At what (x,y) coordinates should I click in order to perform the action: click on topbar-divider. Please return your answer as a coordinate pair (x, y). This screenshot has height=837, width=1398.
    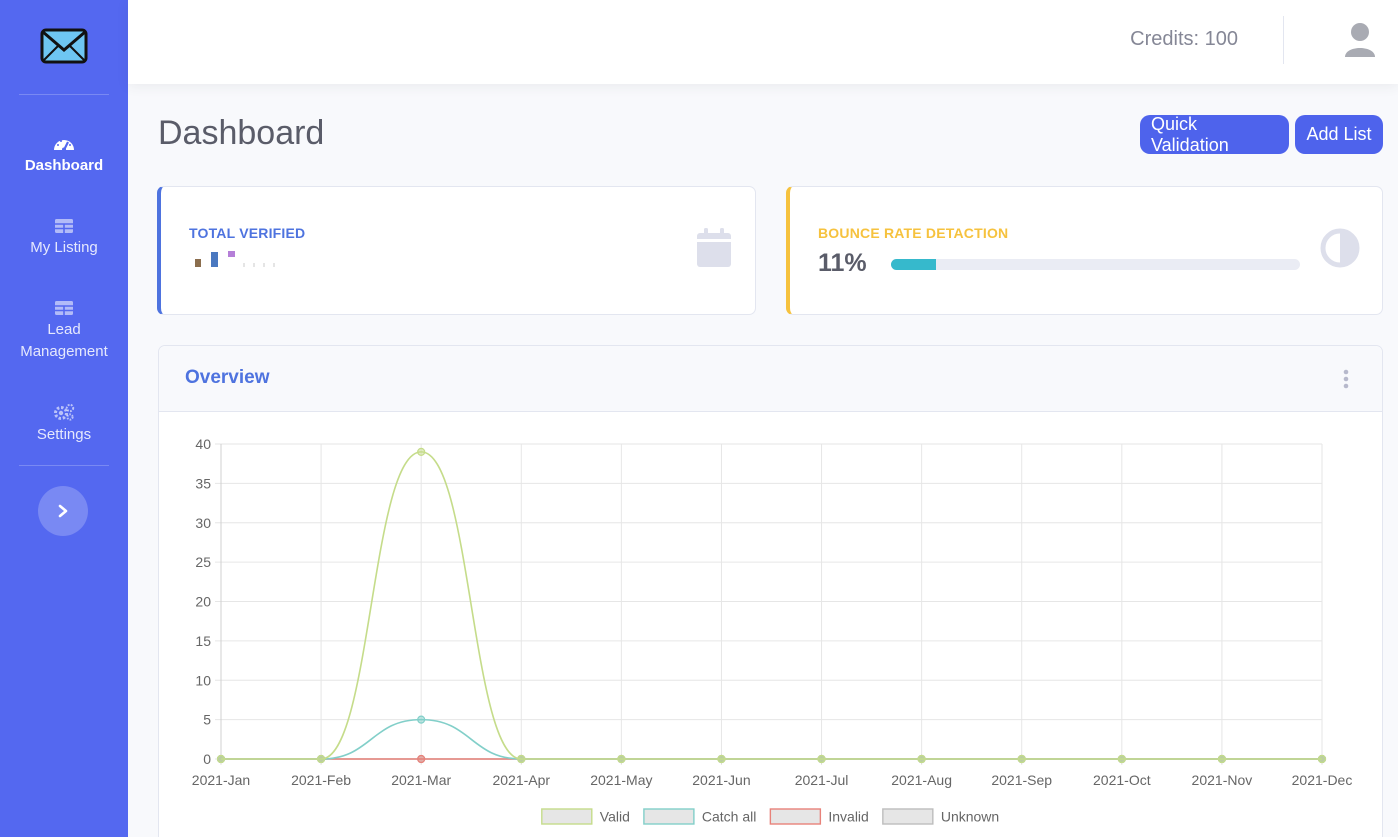
    Looking at the image, I should click on (1283, 40).